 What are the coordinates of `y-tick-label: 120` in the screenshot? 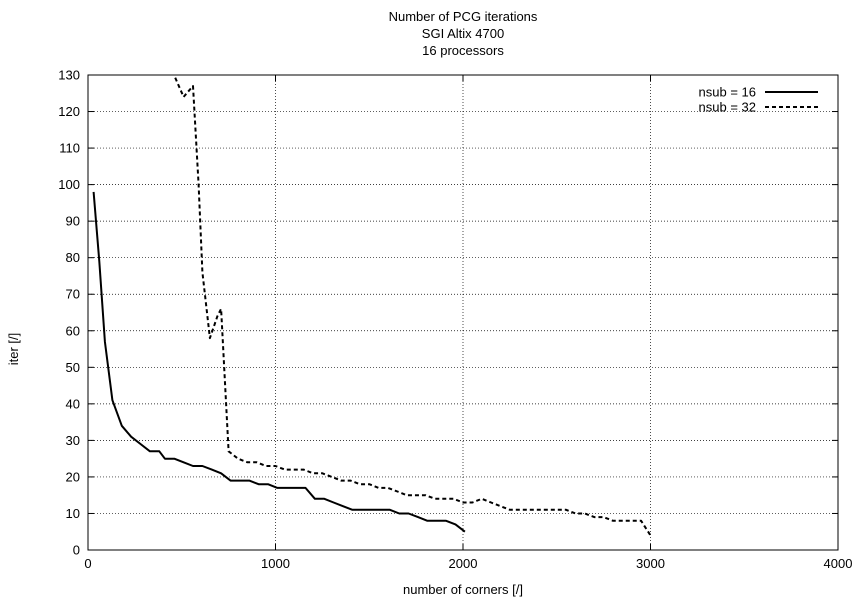 It's located at (69, 111).